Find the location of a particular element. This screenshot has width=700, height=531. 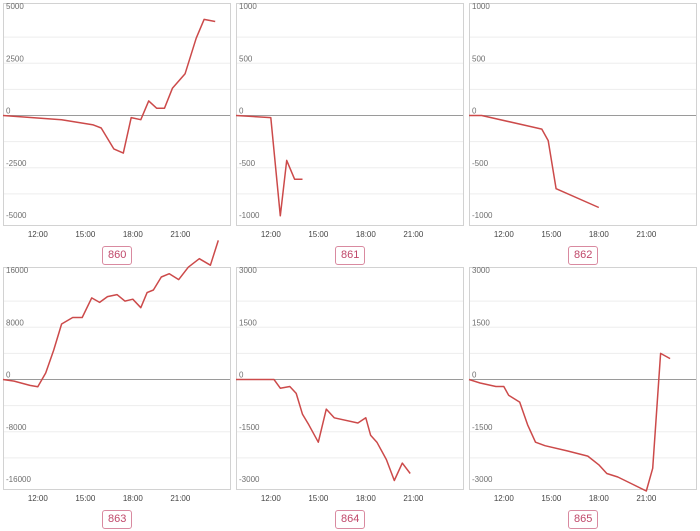

chart-title-badge: 864 is located at coordinates (350, 519).